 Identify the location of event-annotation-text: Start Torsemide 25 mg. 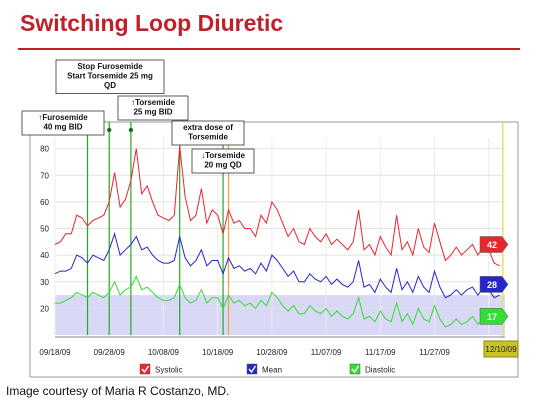
(110, 76).